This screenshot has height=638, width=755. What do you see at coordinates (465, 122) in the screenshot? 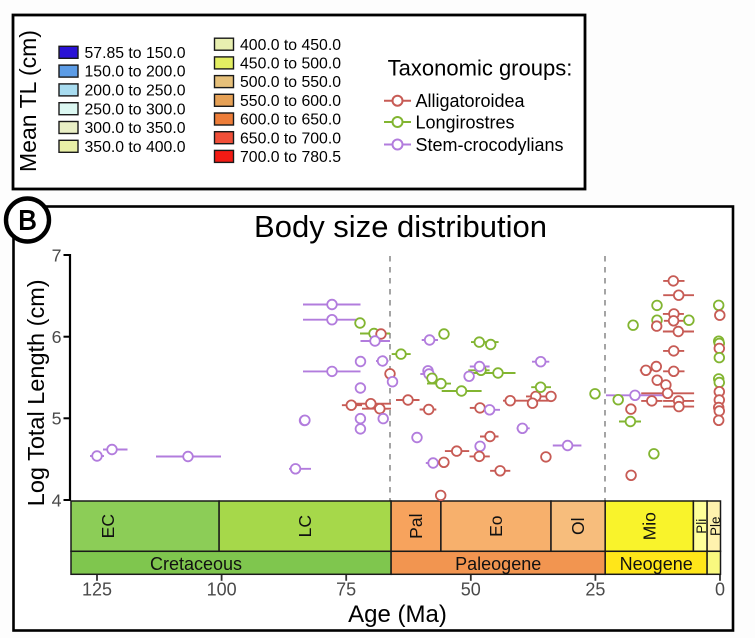
I see `svg-text: Longirostres` at bounding box center [465, 122].